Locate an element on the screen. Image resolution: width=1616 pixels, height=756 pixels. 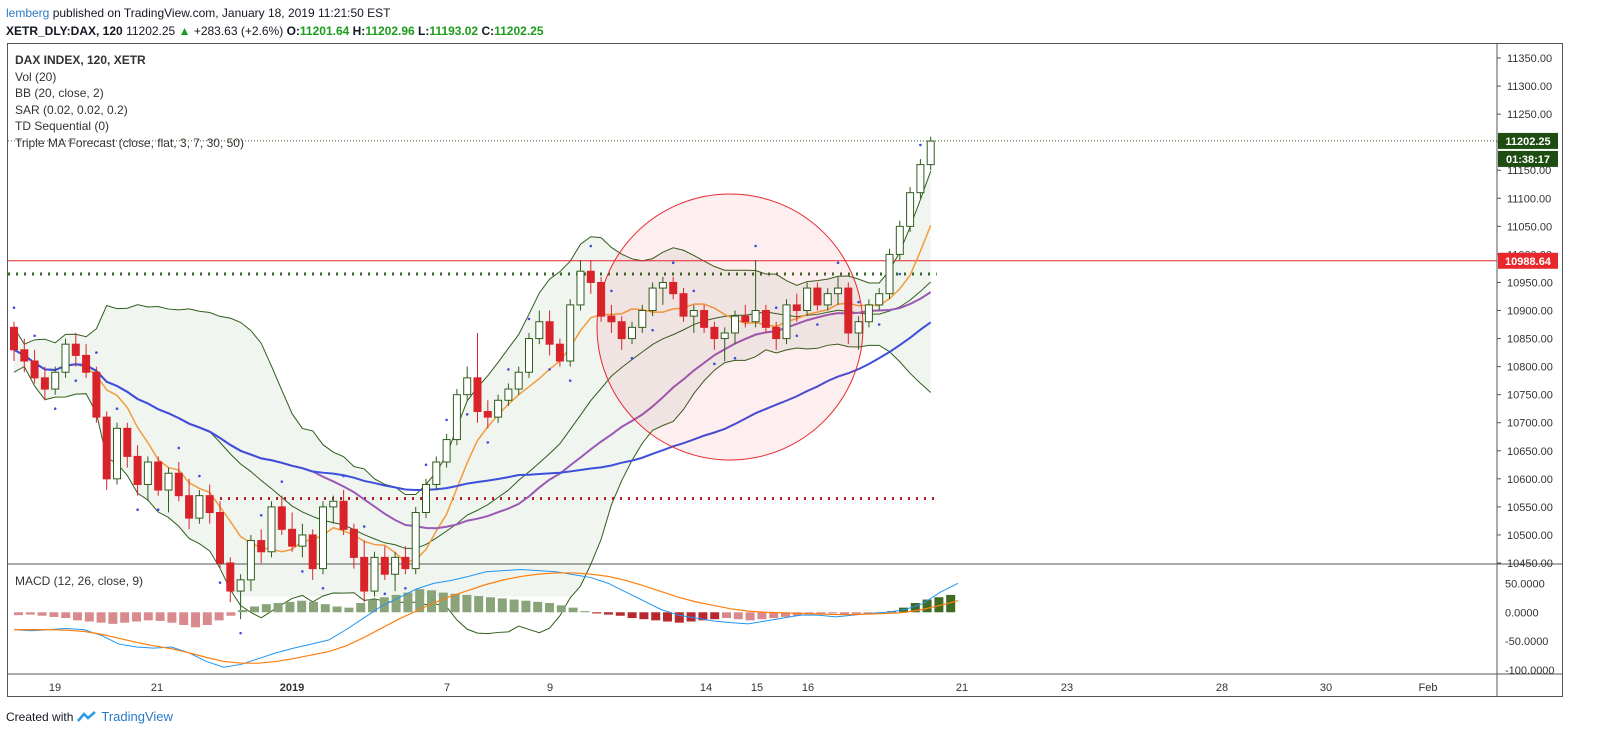
last-price-tag: 11202.25 is located at coordinates (1527, 142).